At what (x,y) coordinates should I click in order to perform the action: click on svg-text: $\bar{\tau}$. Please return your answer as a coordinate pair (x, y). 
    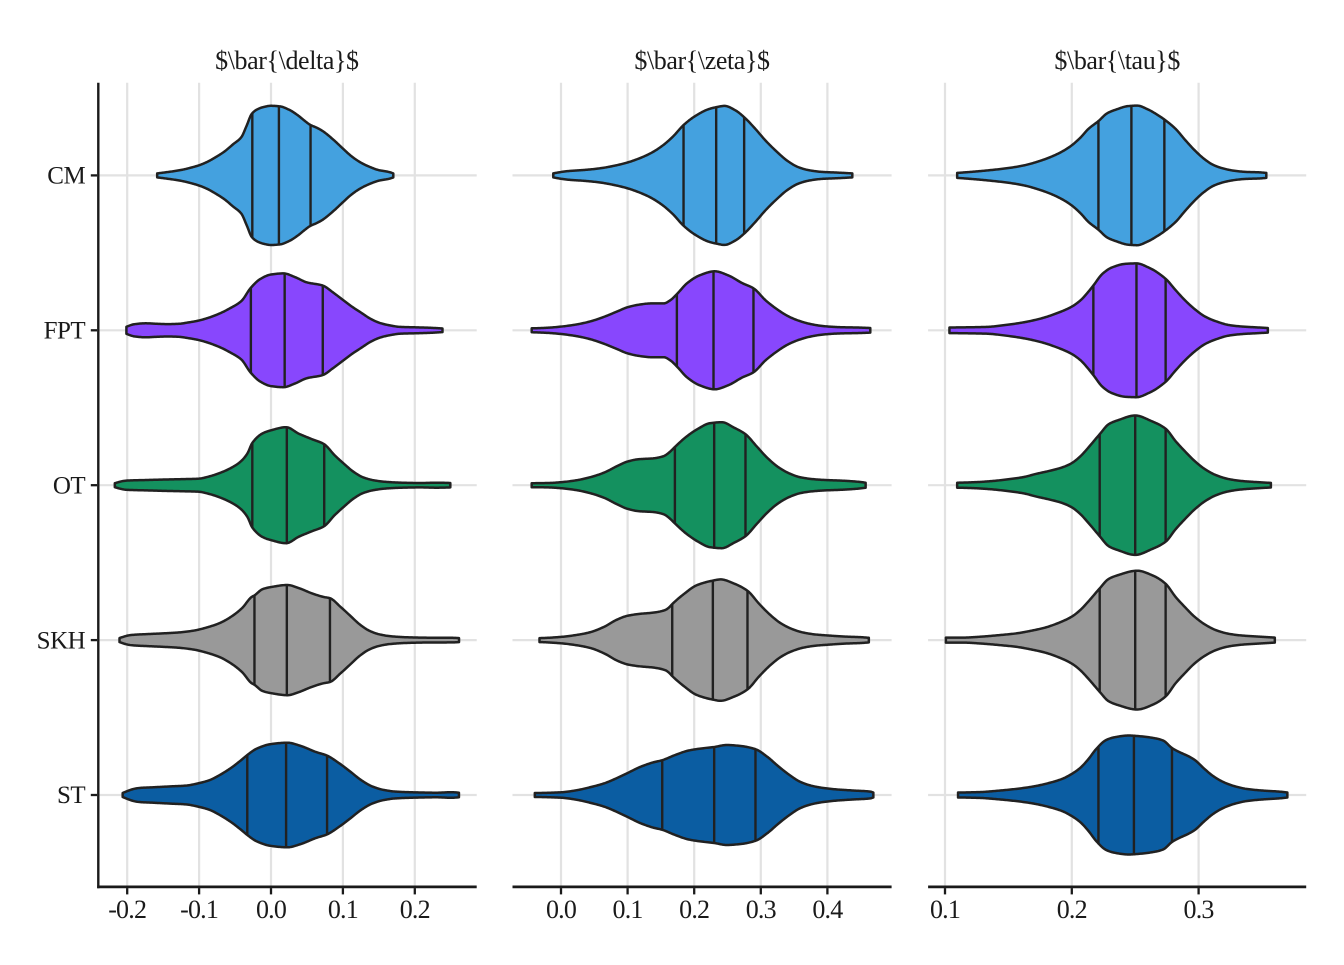
    Looking at the image, I should click on (1117, 60).